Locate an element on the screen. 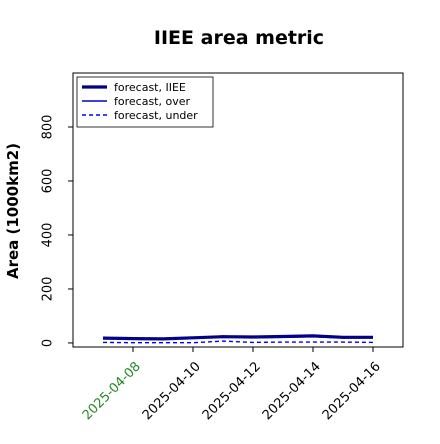  y-axis-label: Area (1000km2) is located at coordinates (13, 211).